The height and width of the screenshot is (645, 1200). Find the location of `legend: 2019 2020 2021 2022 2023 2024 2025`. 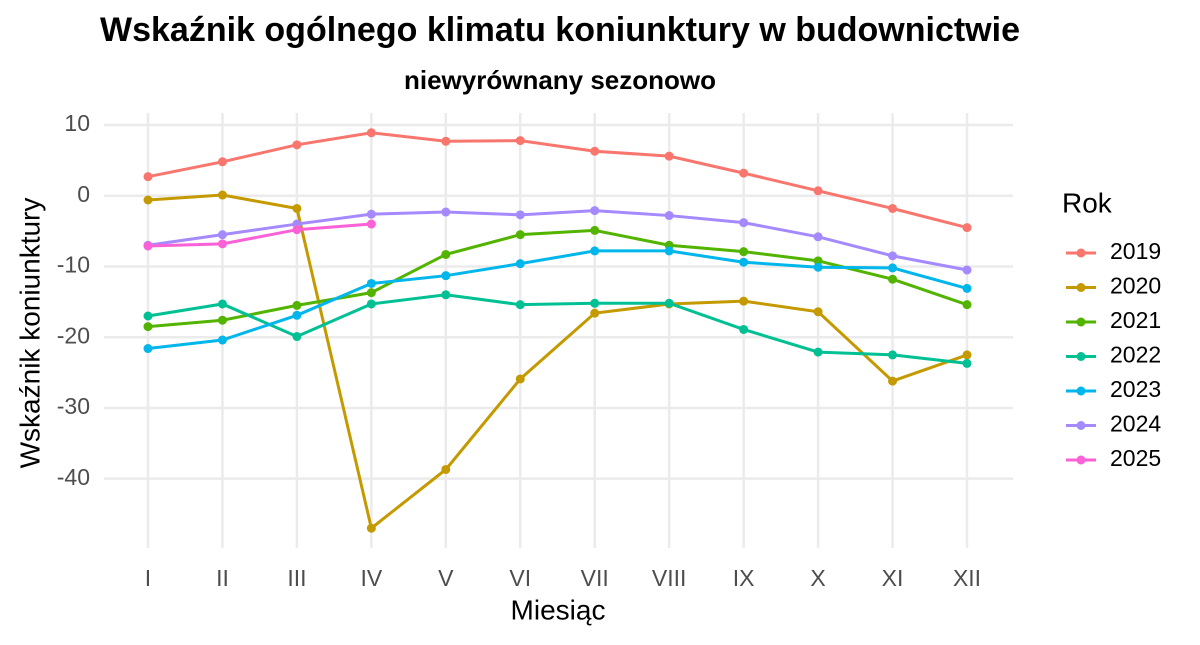

legend: 2019 2020 2021 2022 2023 2024 2025 is located at coordinates (1113, 354).